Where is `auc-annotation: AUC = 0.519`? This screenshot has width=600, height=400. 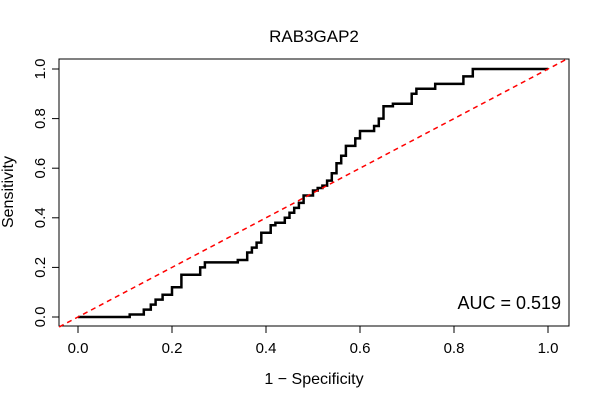 auc-annotation: AUC = 0.519 is located at coordinates (509, 303).